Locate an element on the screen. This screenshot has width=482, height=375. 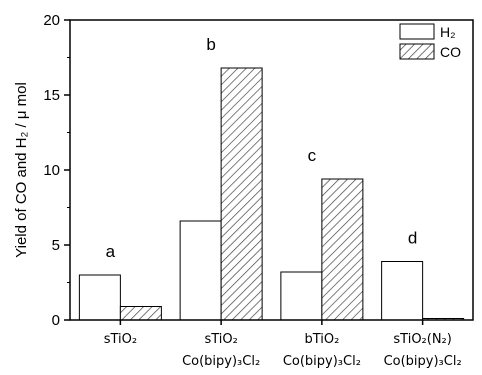
y-tick-label: 10 is located at coordinates (51, 170).